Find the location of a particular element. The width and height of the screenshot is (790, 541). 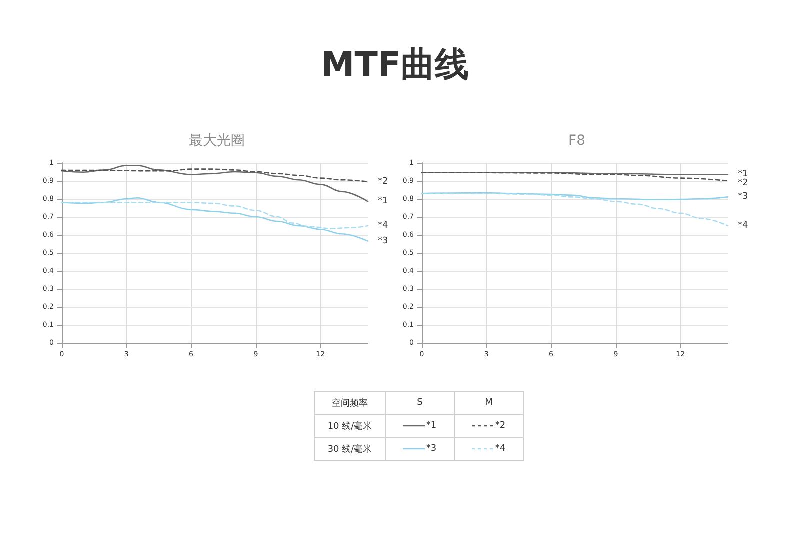

text: *2 is located at coordinates (500, 426).